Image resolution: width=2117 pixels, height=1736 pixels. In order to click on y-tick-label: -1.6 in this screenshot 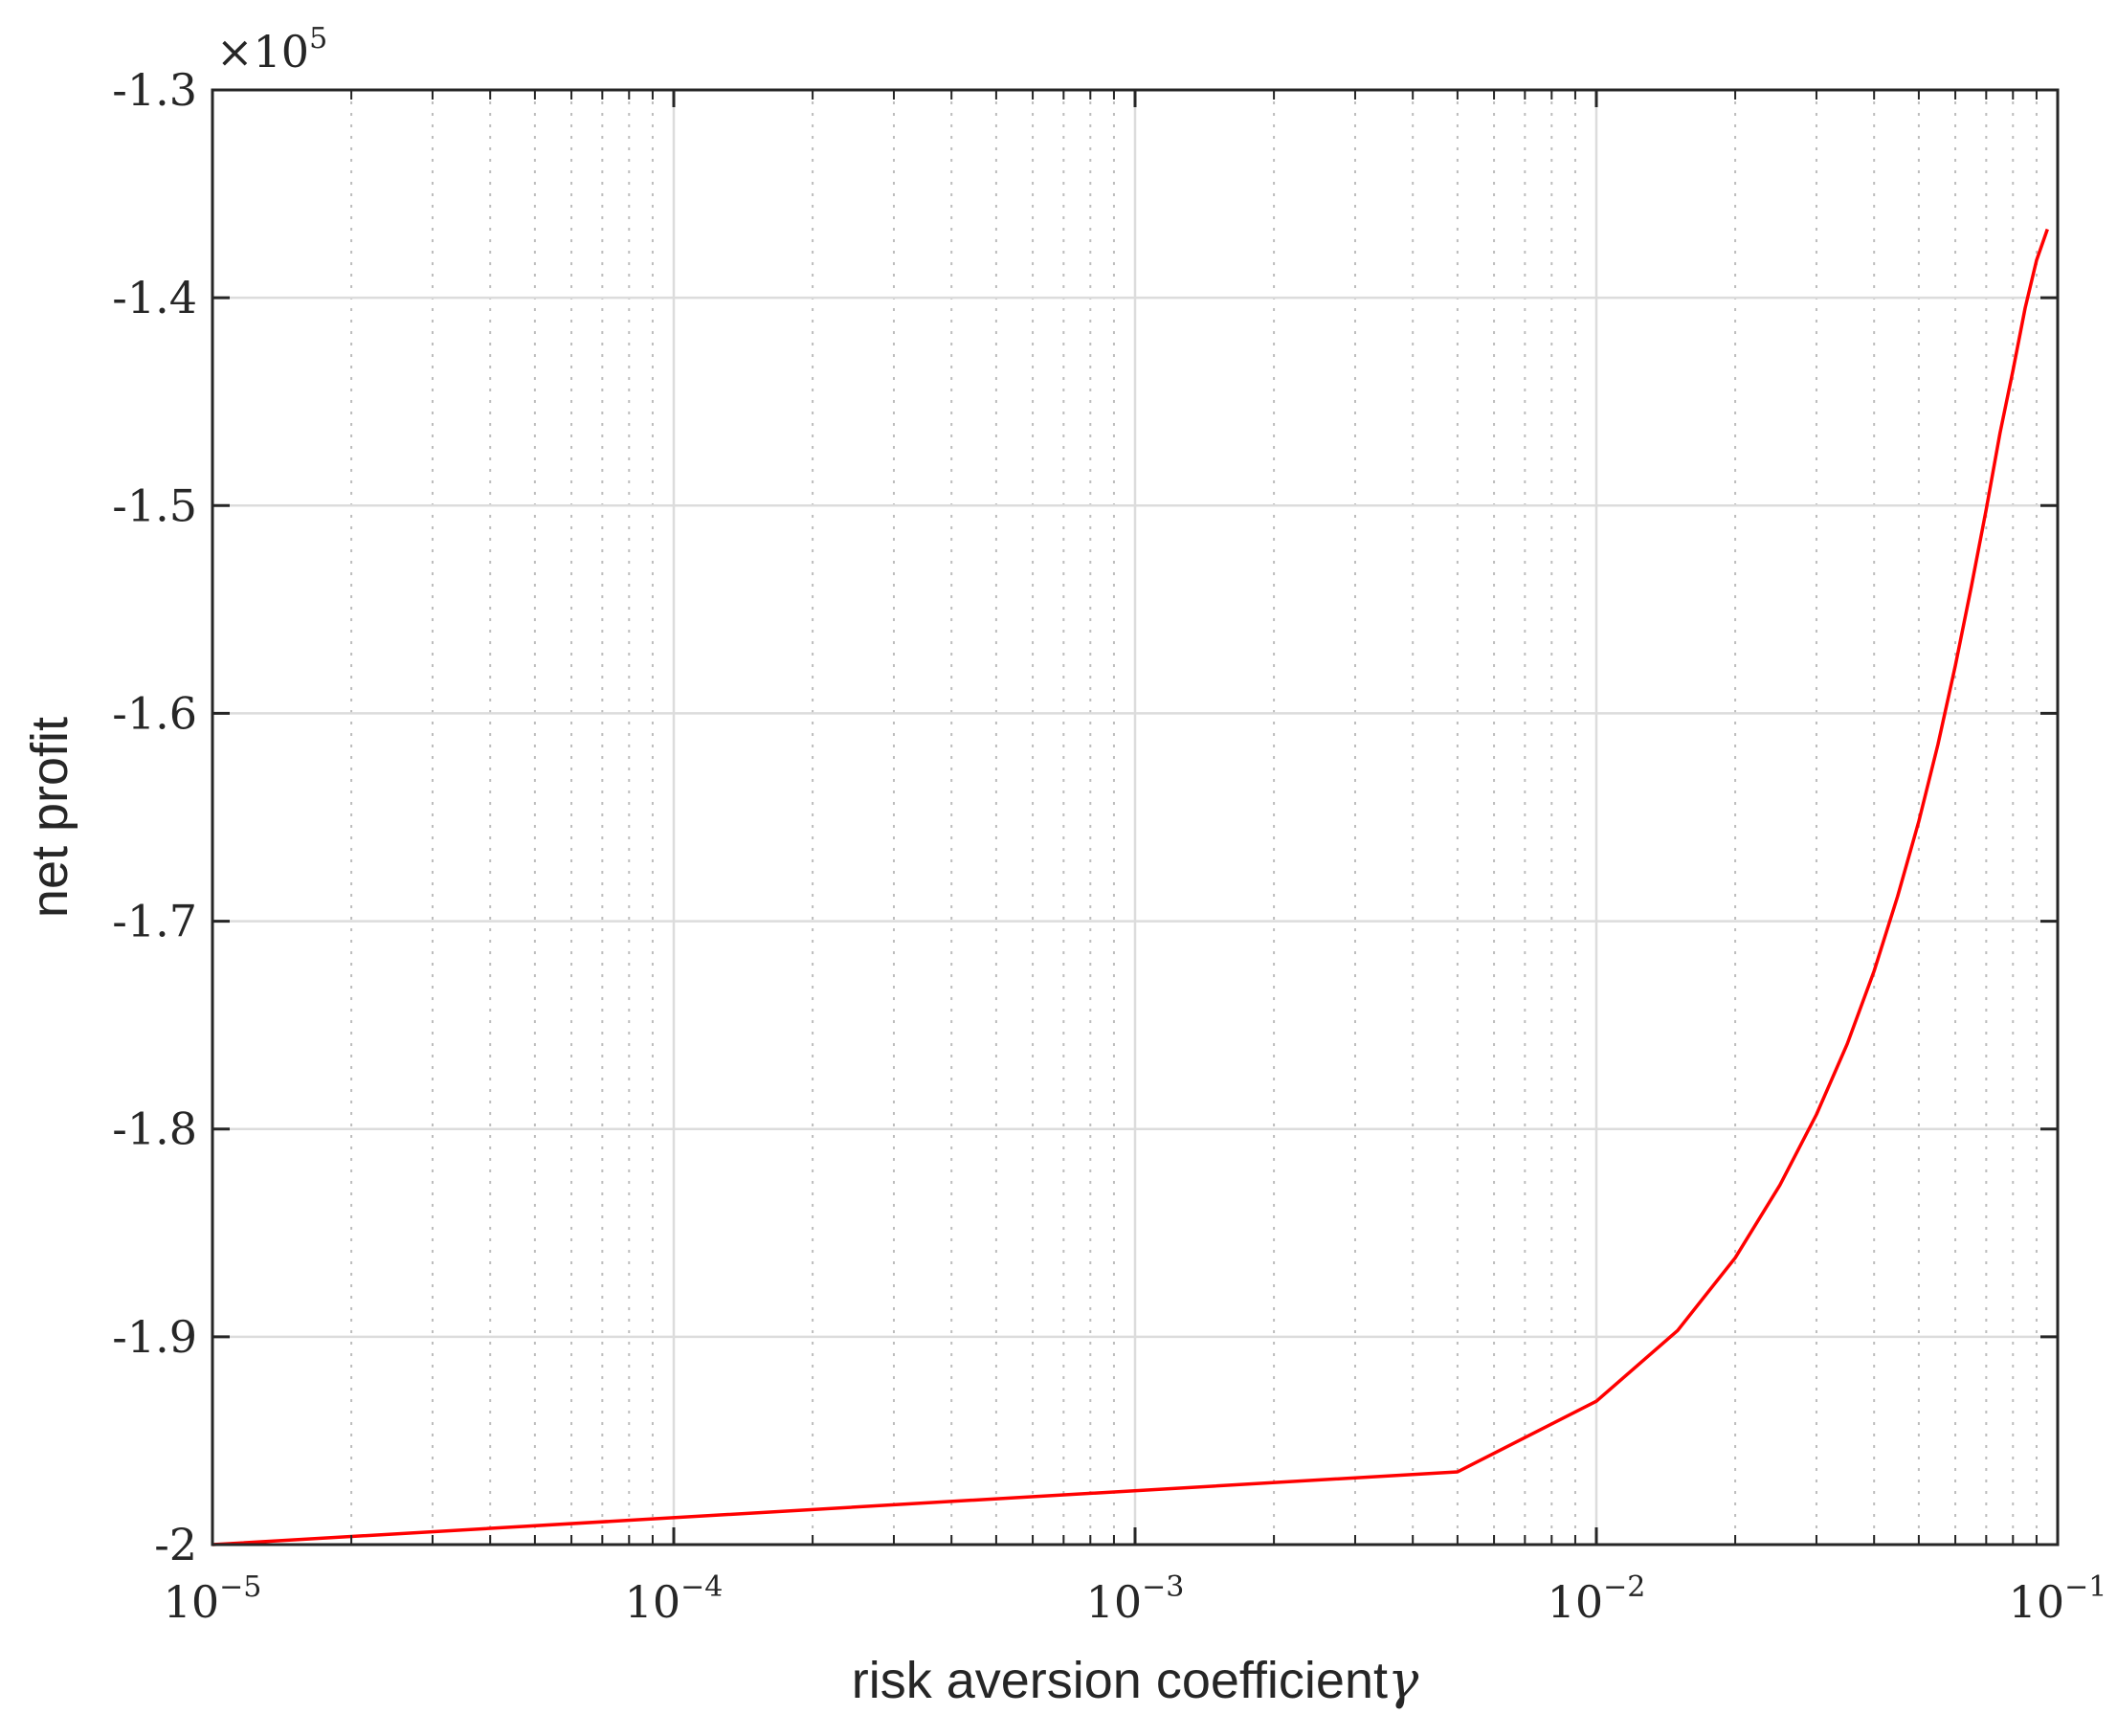, I will do `click(154, 713)`.